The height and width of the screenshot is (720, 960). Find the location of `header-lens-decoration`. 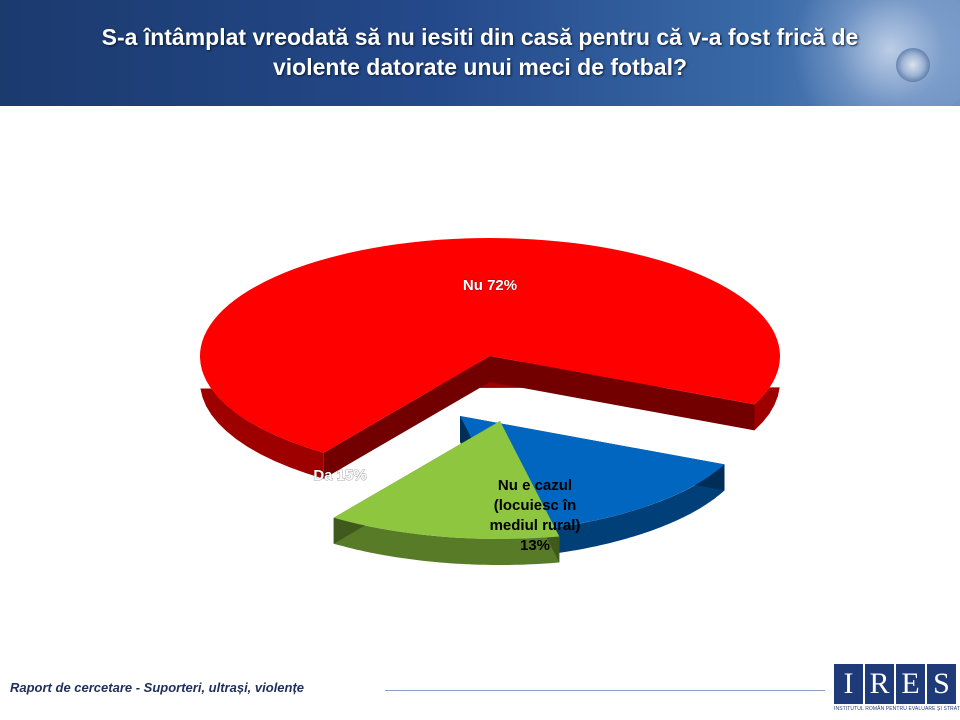

header-lens-decoration is located at coordinates (913, 65).